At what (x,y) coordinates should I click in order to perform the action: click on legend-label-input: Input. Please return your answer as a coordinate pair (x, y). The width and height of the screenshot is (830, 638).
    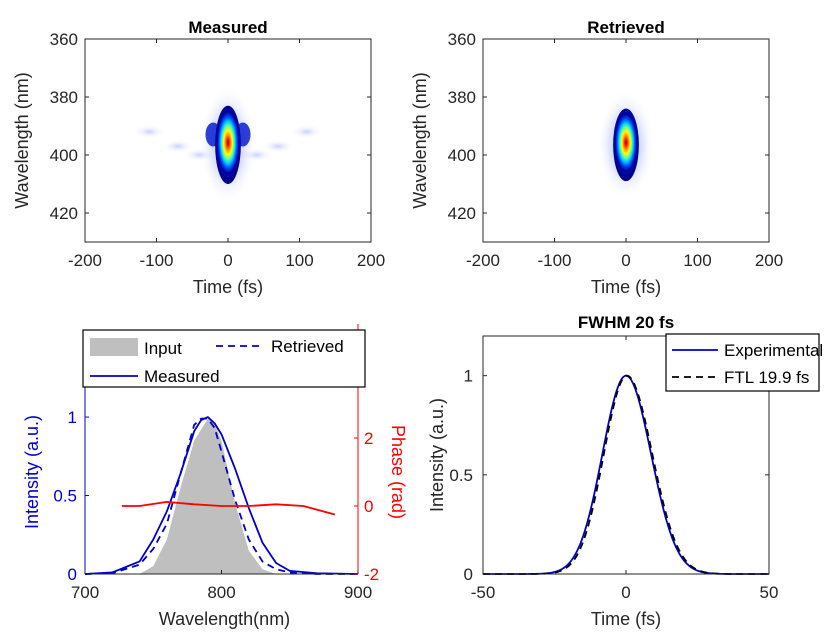
    Looking at the image, I should click on (163, 348).